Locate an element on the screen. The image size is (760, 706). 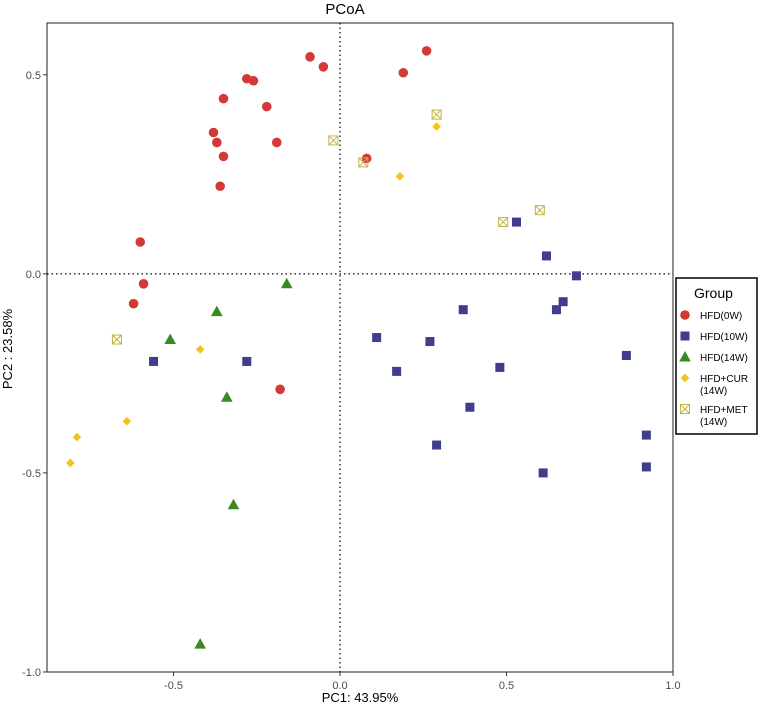
legend-label: HFD(0W) is located at coordinates (721, 316).